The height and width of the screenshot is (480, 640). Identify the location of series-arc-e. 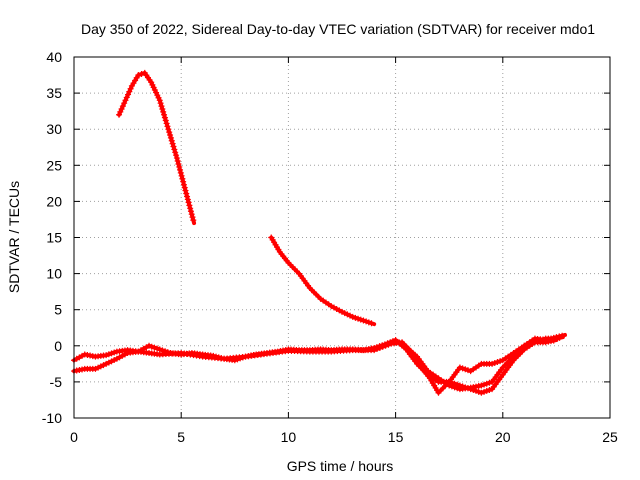
(481, 365).